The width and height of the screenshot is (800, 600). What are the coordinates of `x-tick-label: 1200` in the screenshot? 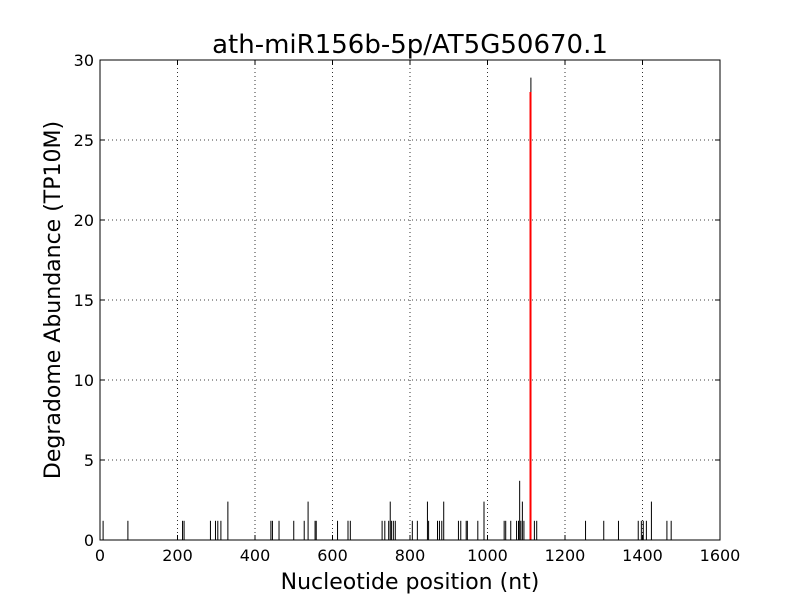 It's located at (565, 555).